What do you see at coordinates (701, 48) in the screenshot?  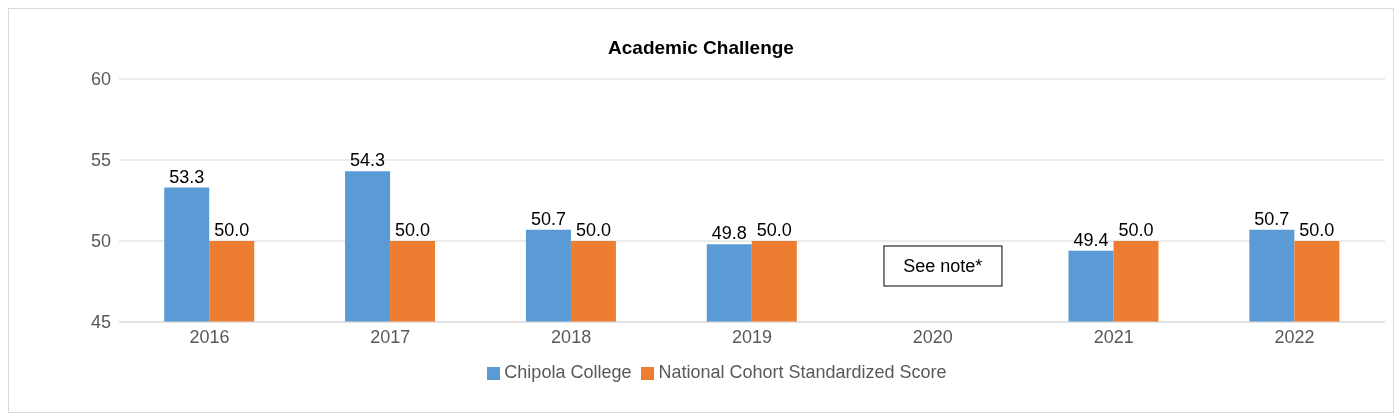 I see `chart-title: Academic Challenge` at bounding box center [701, 48].